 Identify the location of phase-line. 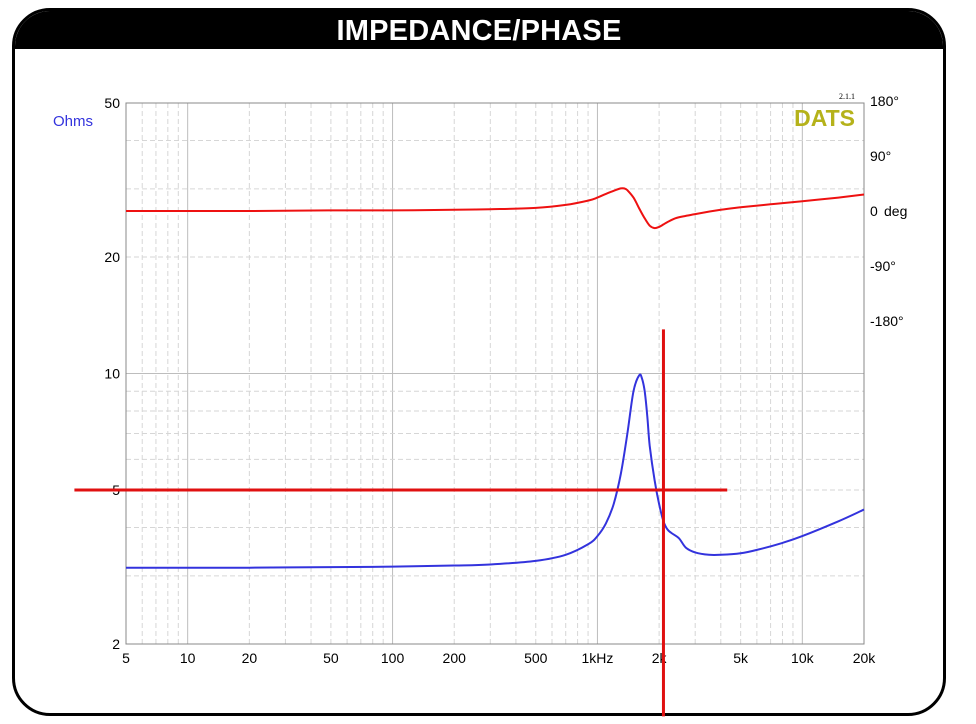
(495, 208).